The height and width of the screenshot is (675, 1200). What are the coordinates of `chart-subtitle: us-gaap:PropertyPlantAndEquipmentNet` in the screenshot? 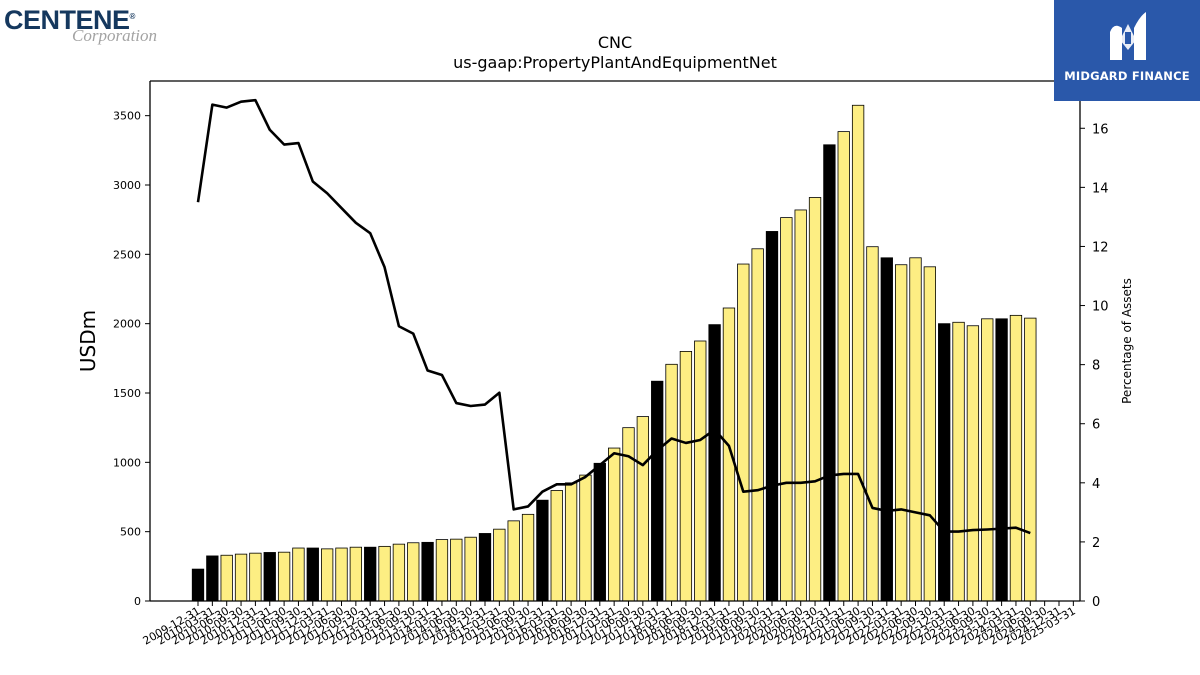 It's located at (615, 62).